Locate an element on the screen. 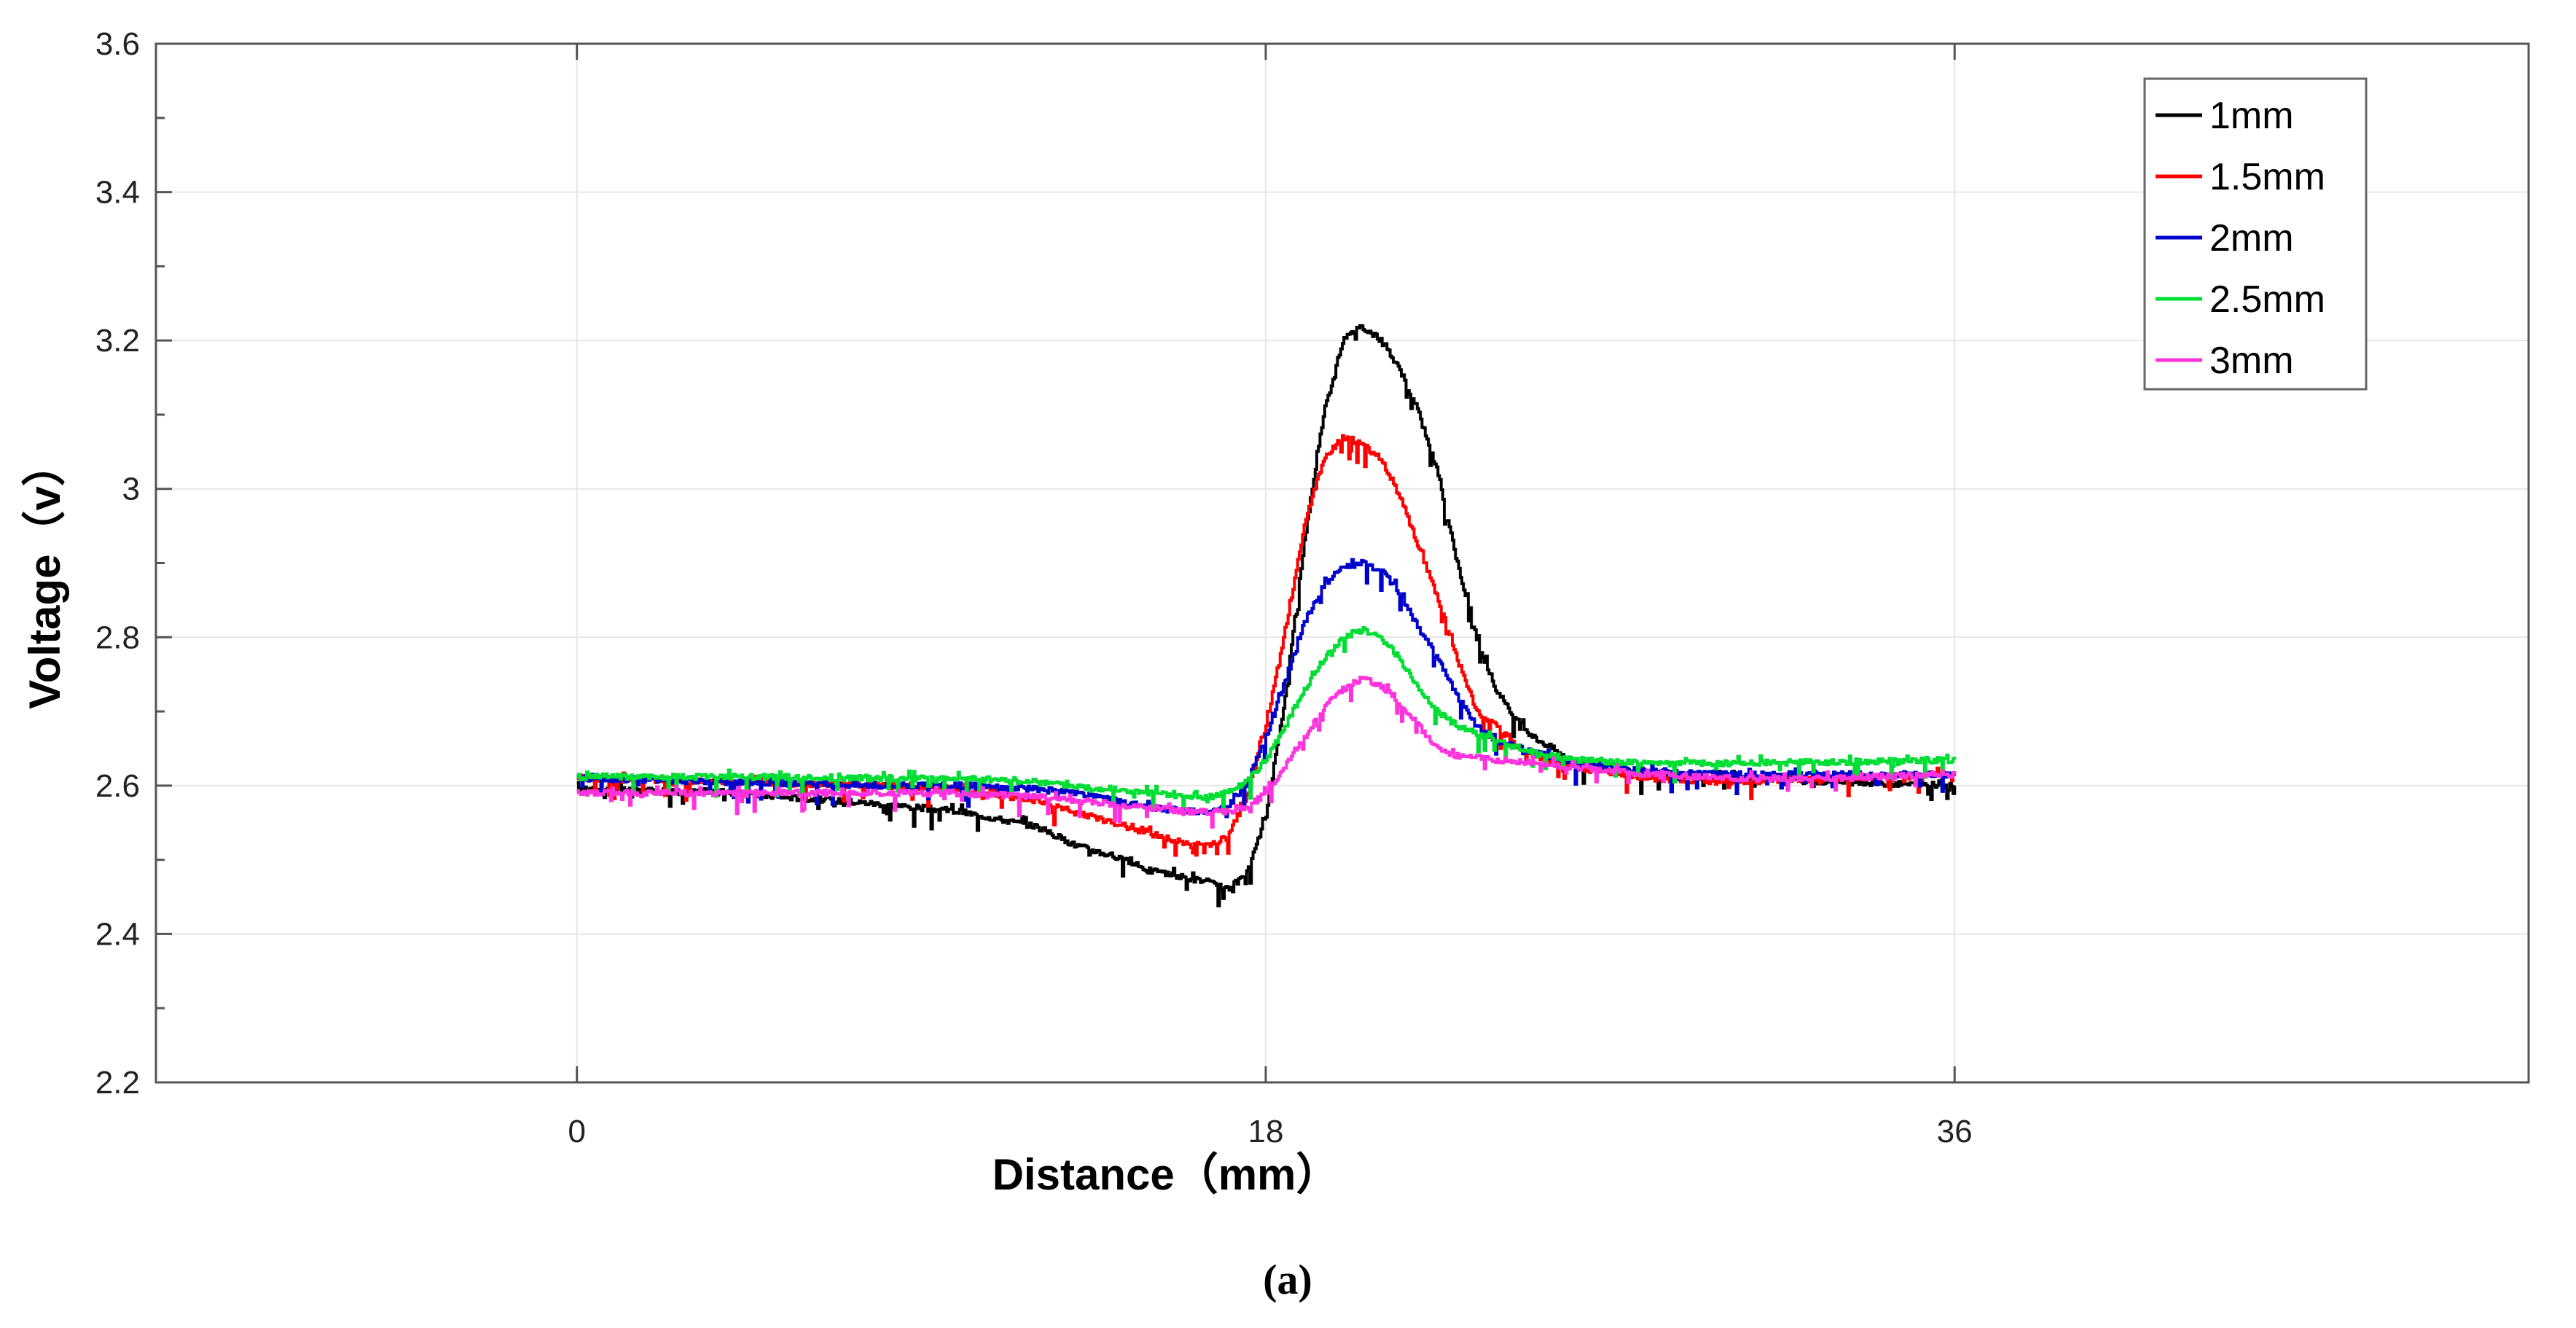 The image size is (2576, 1328). x-axis-title: Distance（mm） is located at coordinates (1166, 1174).